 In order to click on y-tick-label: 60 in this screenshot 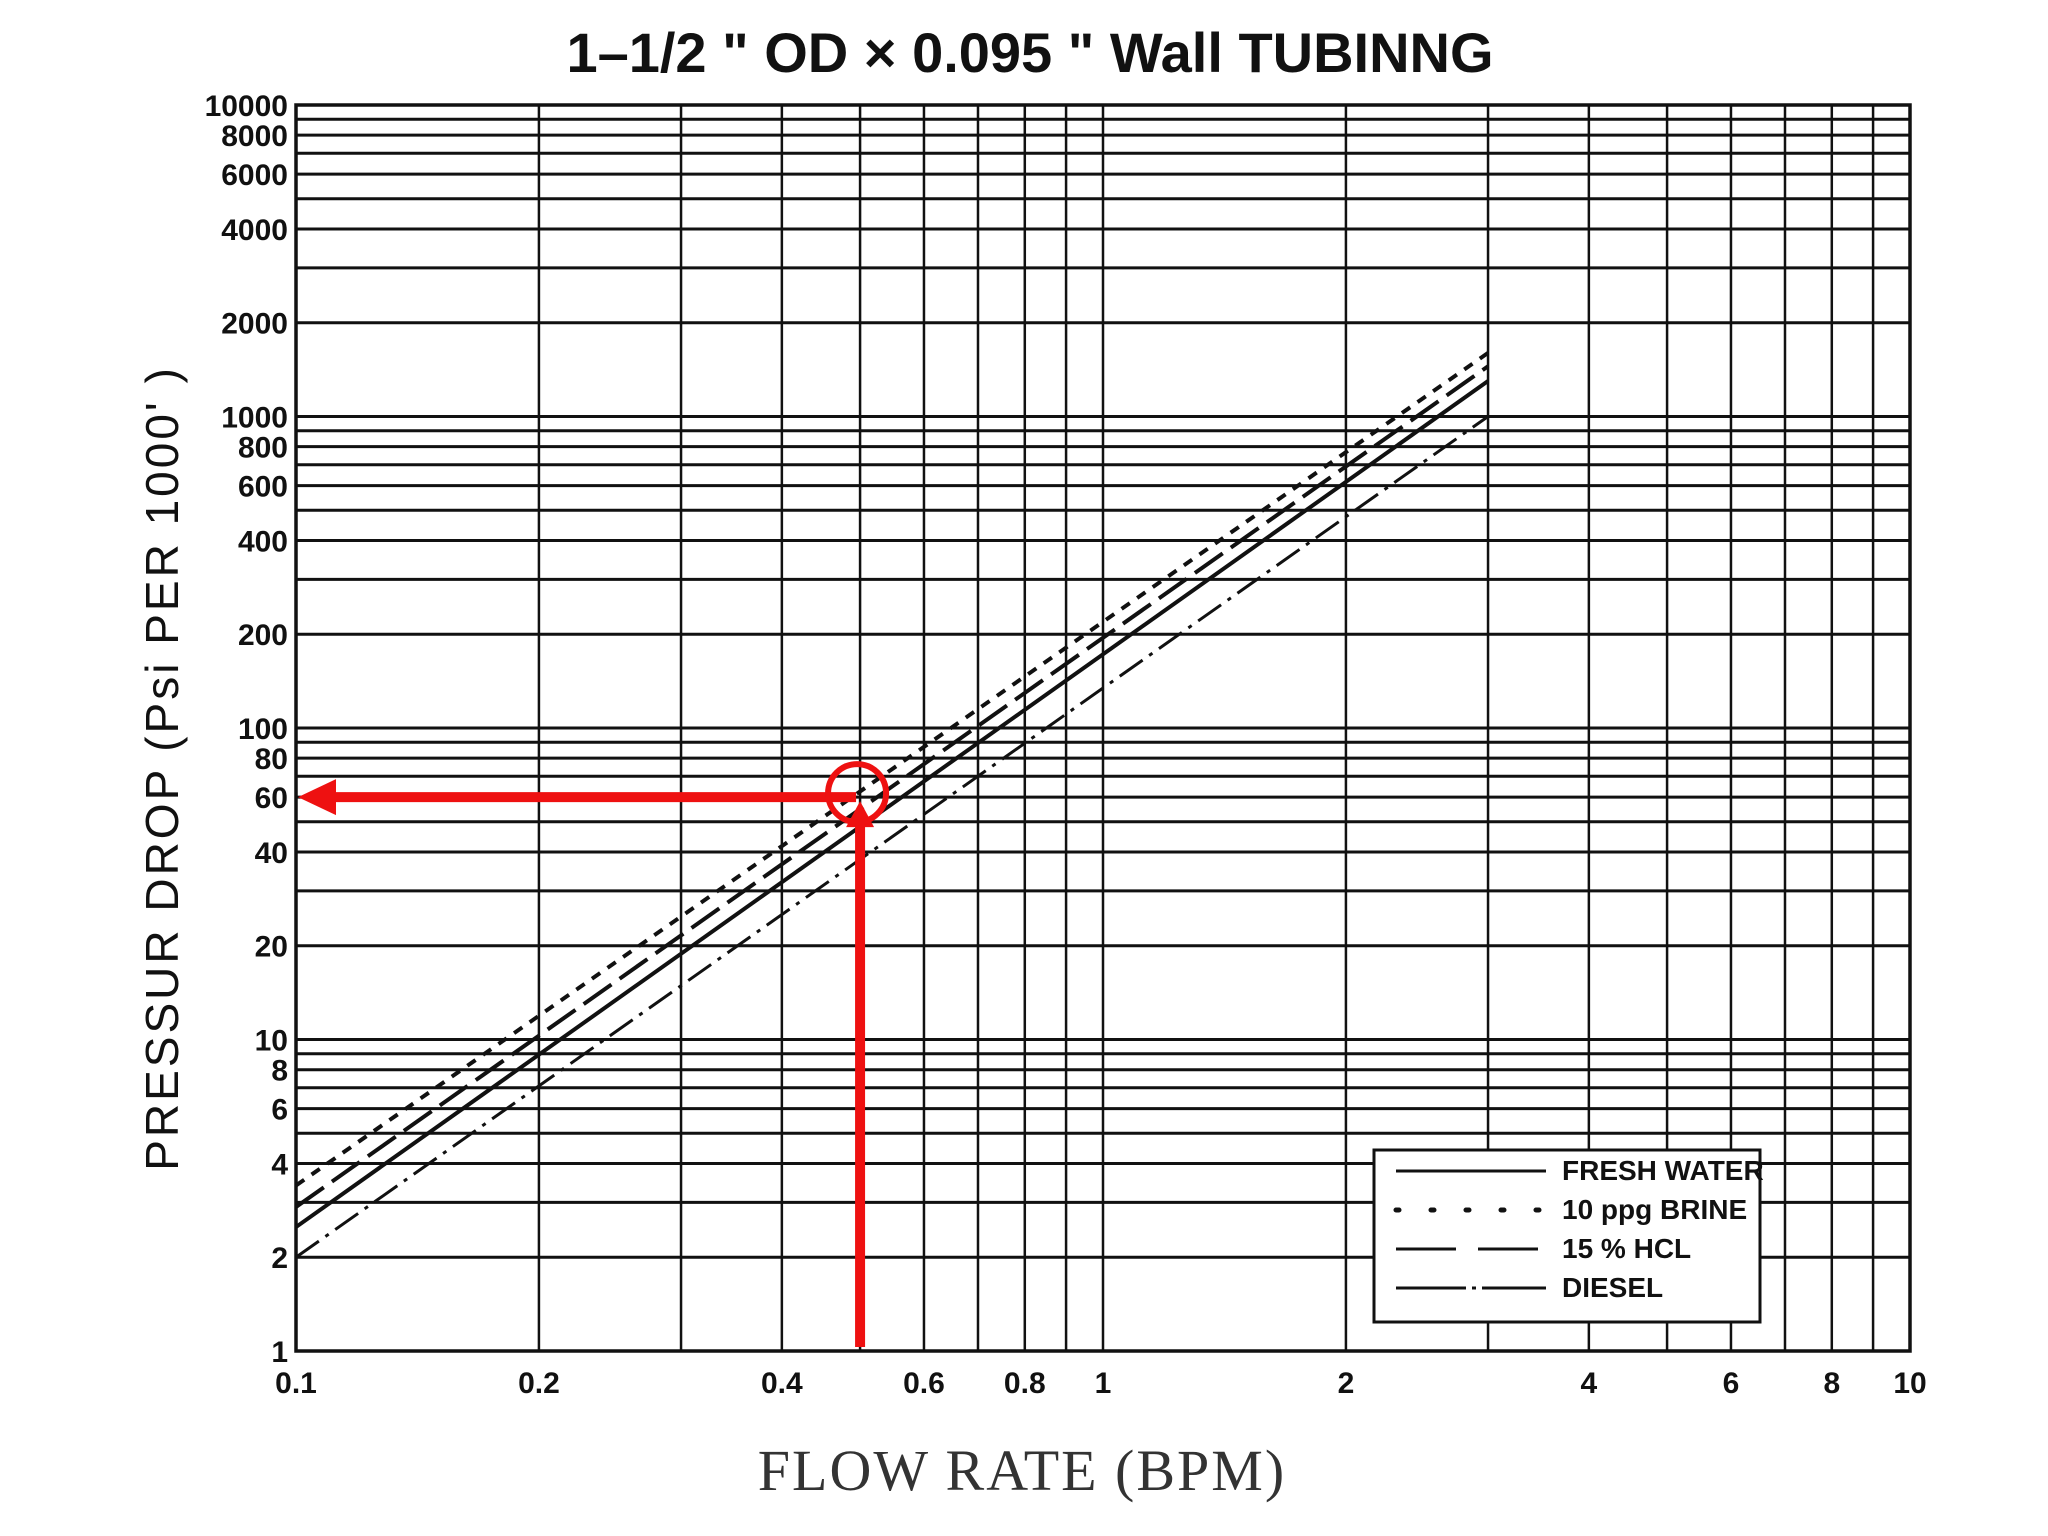, I will do `click(271, 798)`.